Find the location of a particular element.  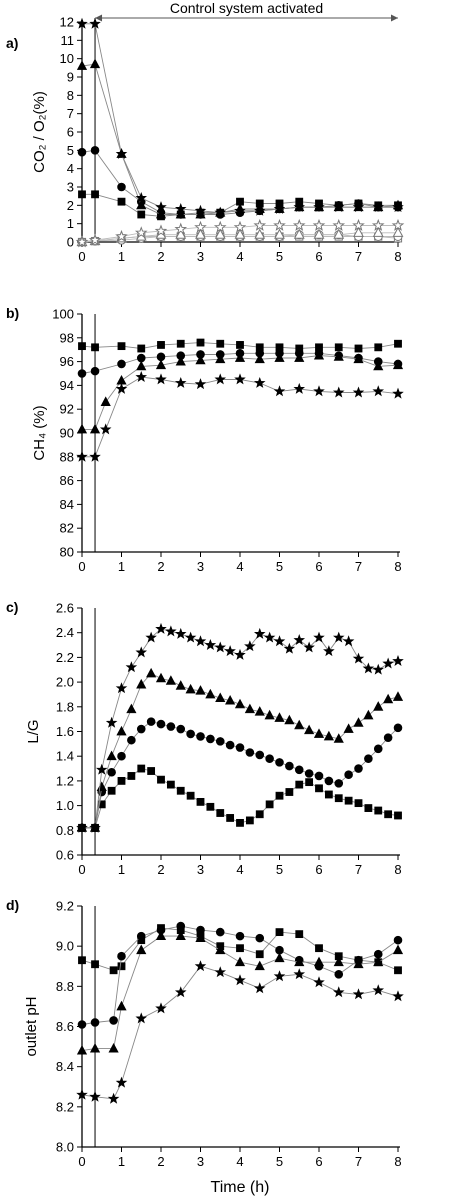

x-tick-label: 4 is located at coordinates (239, 1161).